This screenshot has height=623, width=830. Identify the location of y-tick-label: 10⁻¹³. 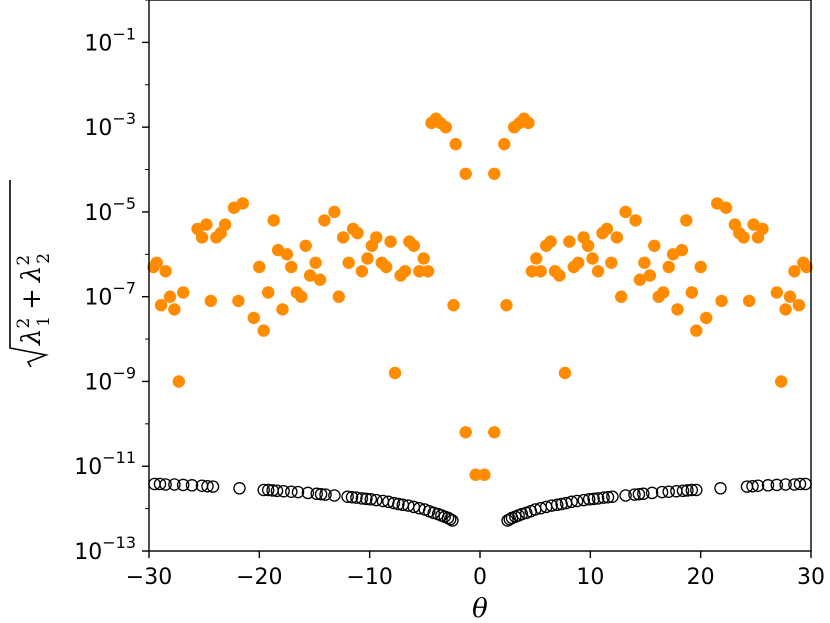
(105, 549).